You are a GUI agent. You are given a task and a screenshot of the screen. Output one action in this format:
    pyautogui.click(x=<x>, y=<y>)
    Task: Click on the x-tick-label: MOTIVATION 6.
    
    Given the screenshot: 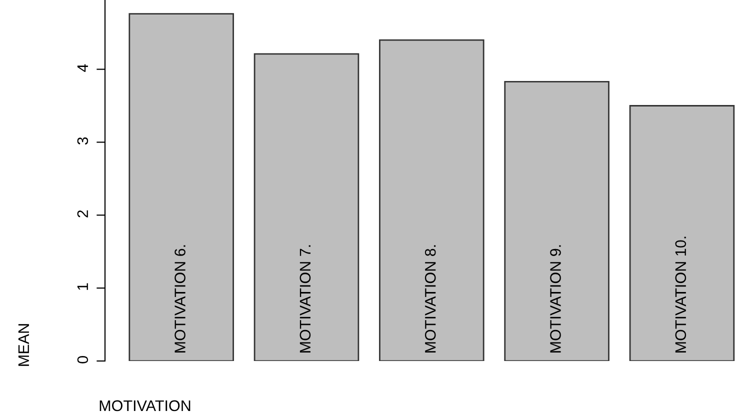 What is the action you would take?
    pyautogui.click(x=180, y=298)
    